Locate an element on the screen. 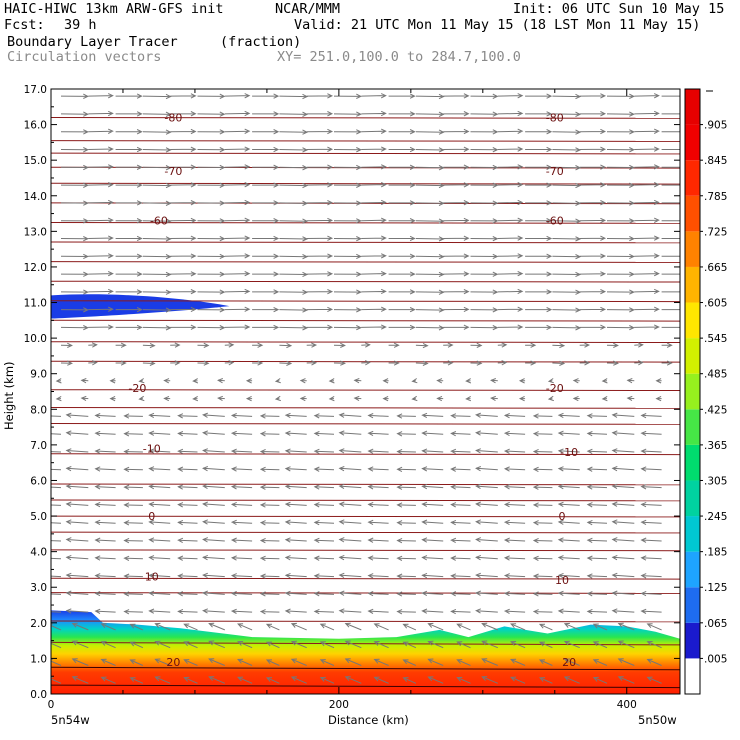  x-start-location: 5n54w is located at coordinates (70, 720).